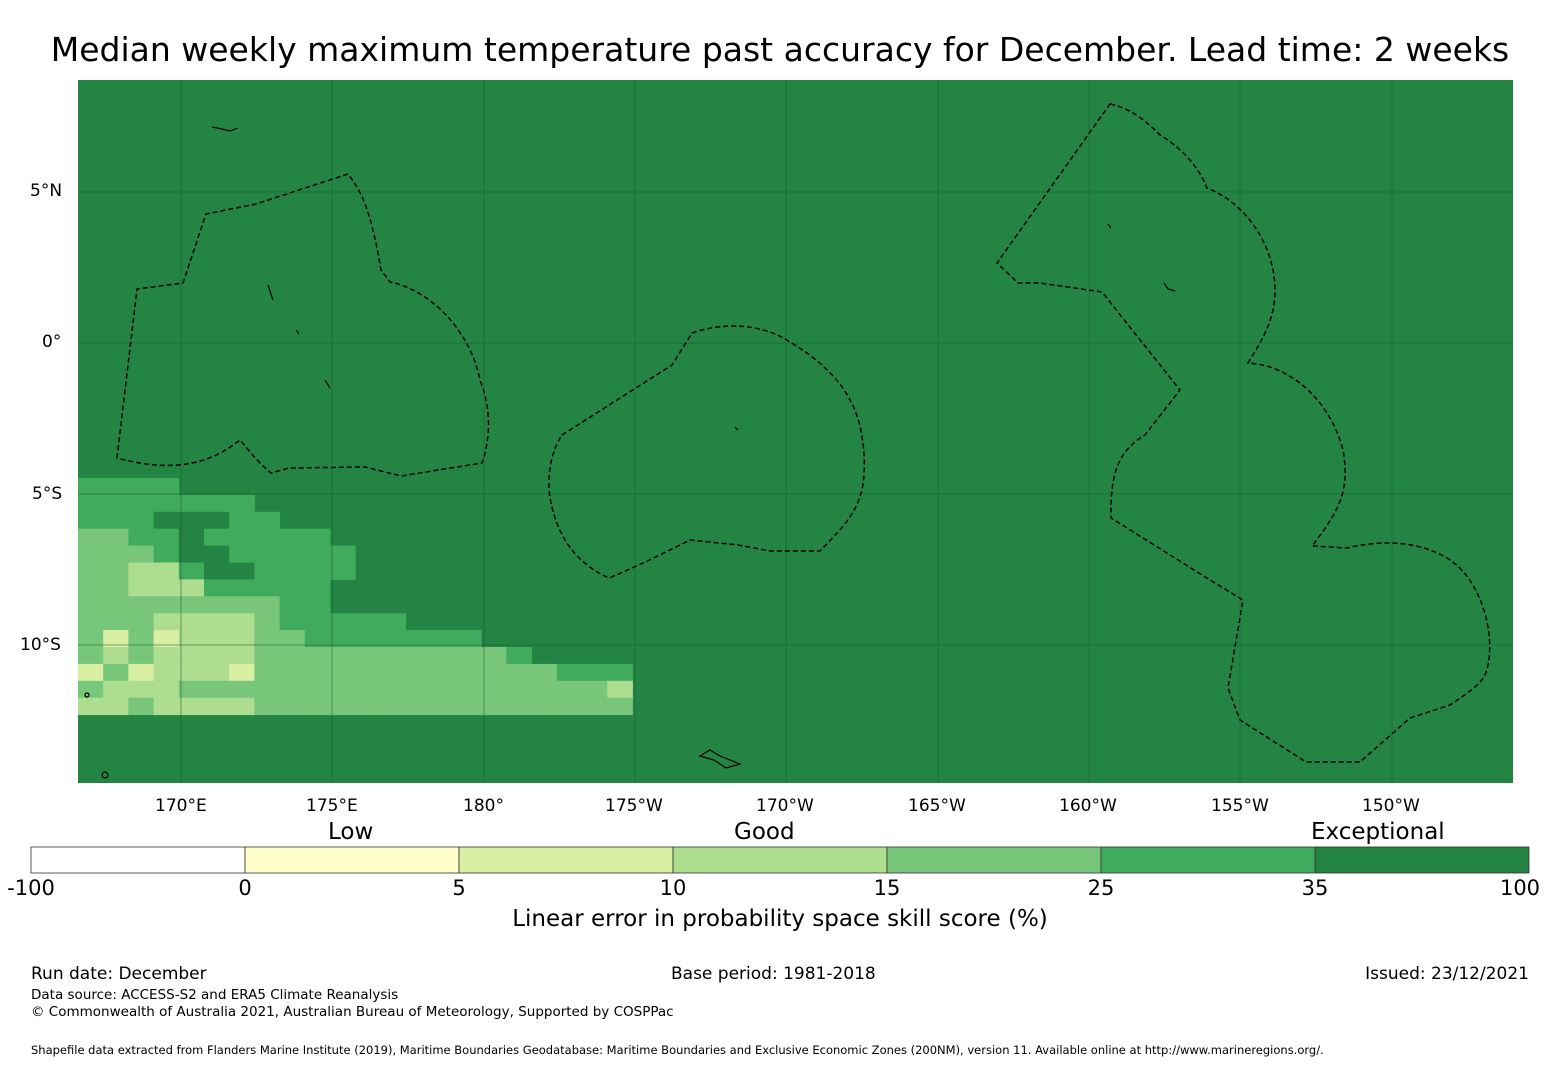 Image resolution: width=1560 pixels, height=1065 pixels. What do you see at coordinates (459, 888) in the screenshot?
I see `colorbar-tick: 5` at bounding box center [459, 888].